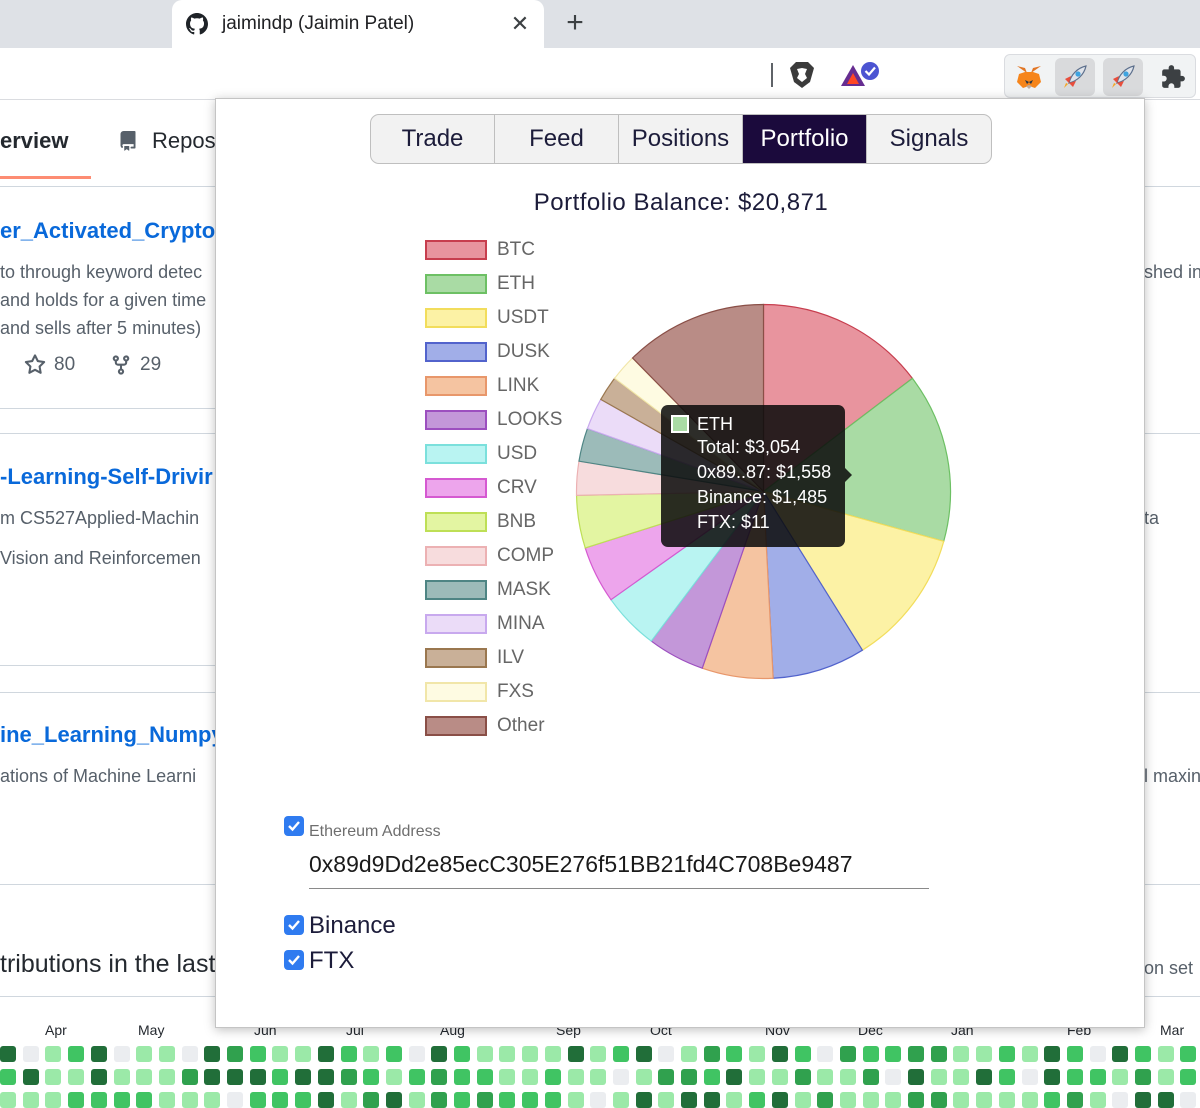 The image size is (1200, 1108). Describe the element at coordinates (481, 488) in the screenshot. I see `legend-item: CRV` at that location.